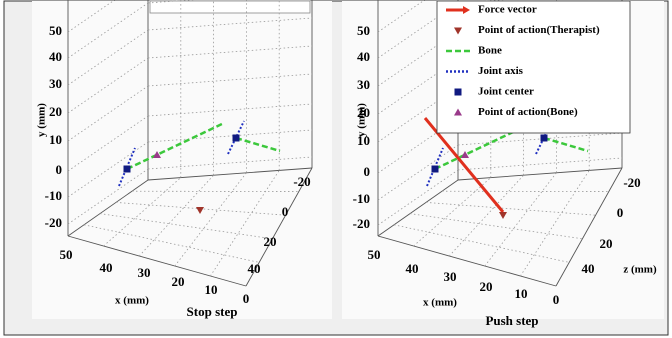 Image resolution: width=672 pixels, height=338 pixels. What do you see at coordinates (440, 303) in the screenshot?
I see `x-axis-label: x (mm)` at bounding box center [440, 303].